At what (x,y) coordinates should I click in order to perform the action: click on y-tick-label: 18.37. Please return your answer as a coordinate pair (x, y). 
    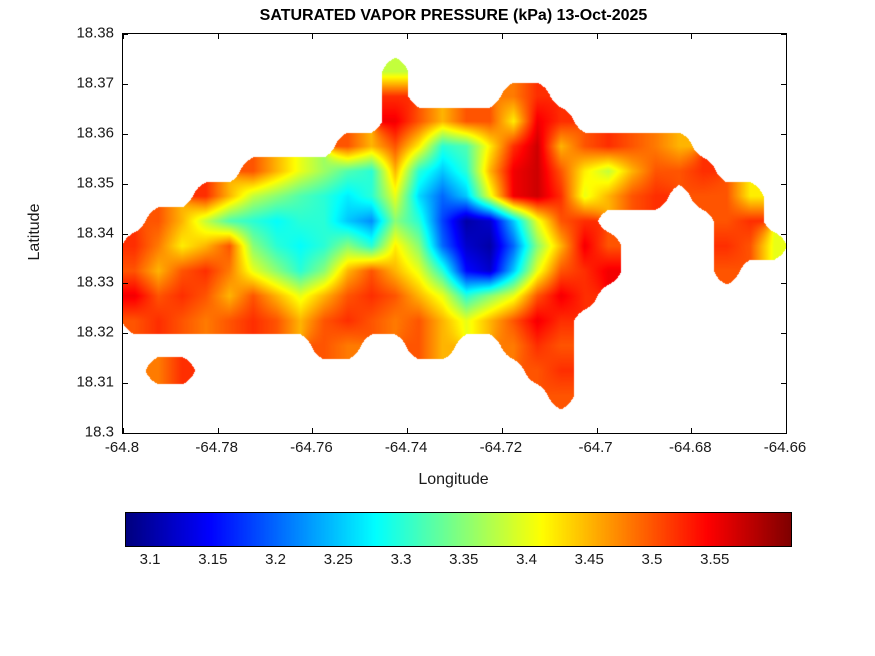
    Looking at the image, I should click on (95, 83).